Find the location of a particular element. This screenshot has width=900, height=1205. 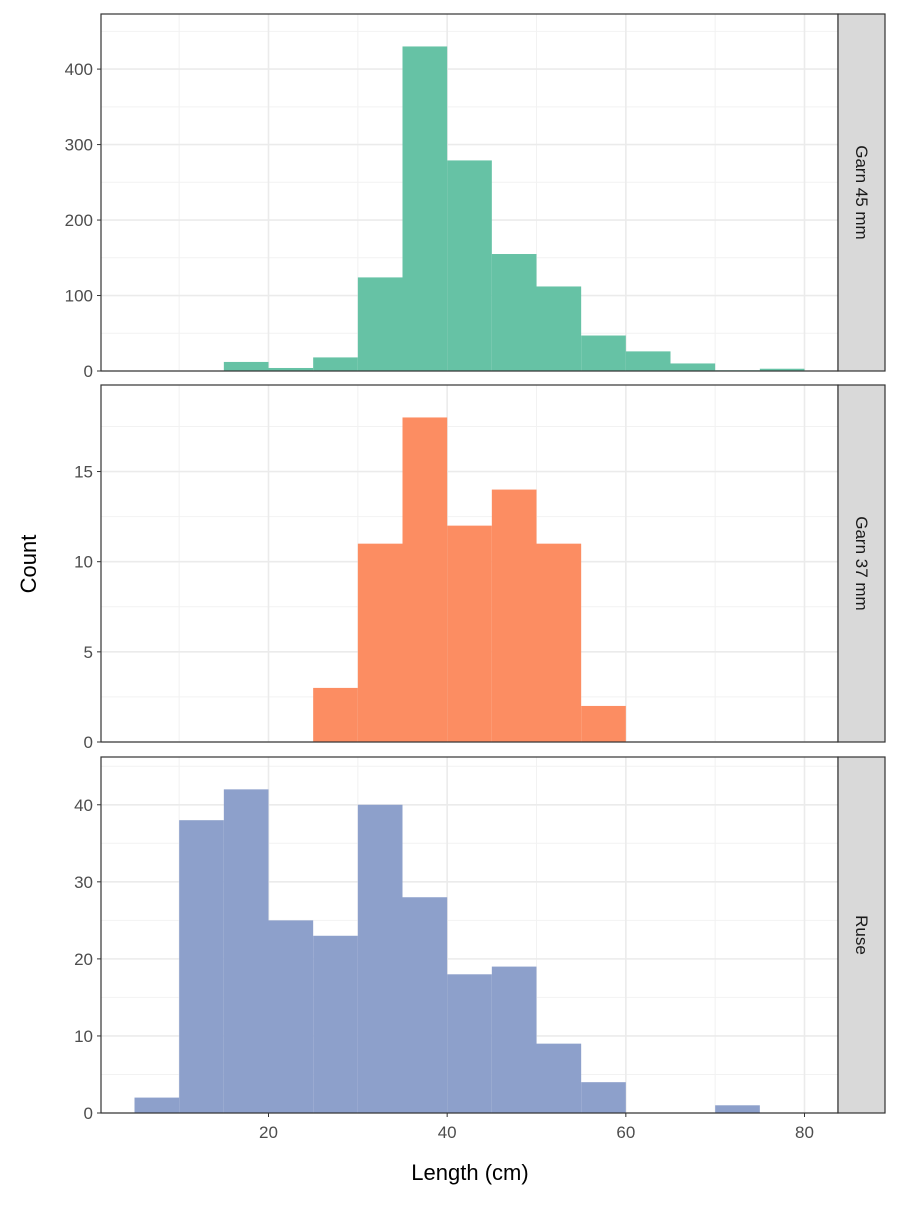

x-tick-label: 80 is located at coordinates (804, 1132).